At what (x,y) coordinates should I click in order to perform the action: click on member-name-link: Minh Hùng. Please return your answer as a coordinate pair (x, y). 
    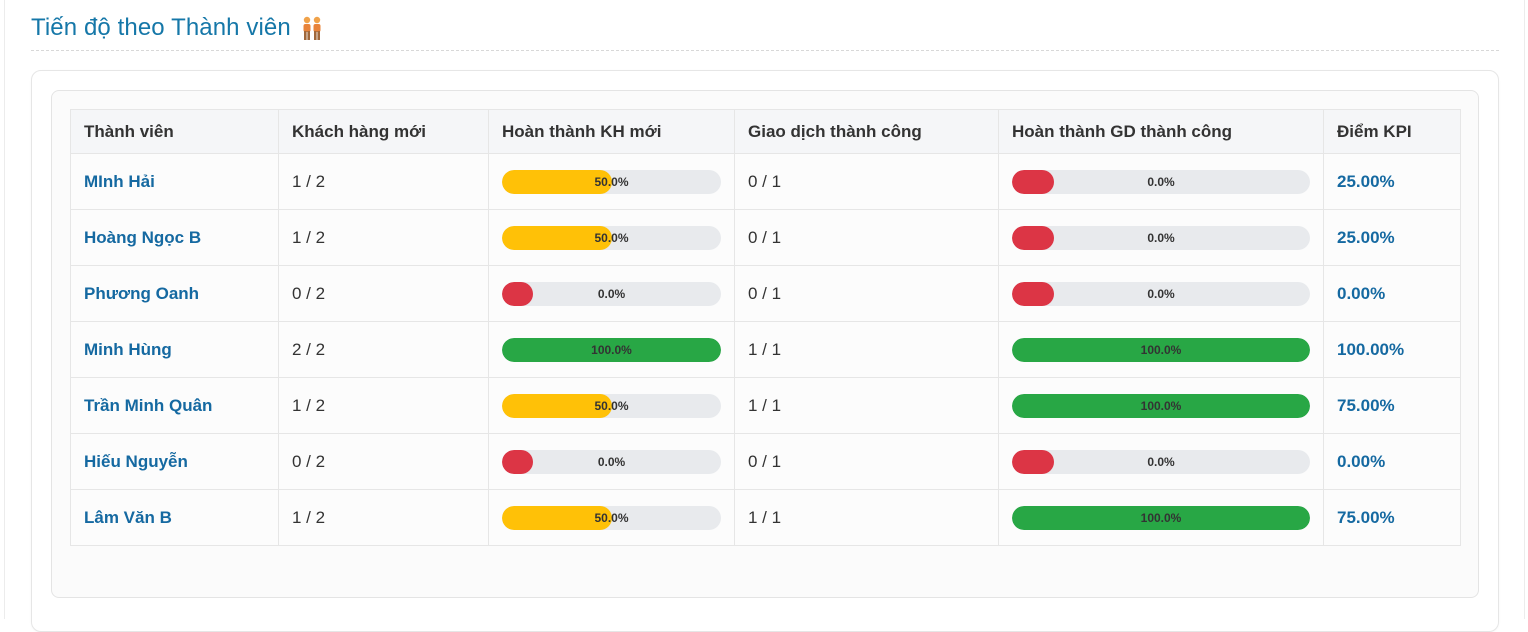
    Looking at the image, I should click on (174, 349).